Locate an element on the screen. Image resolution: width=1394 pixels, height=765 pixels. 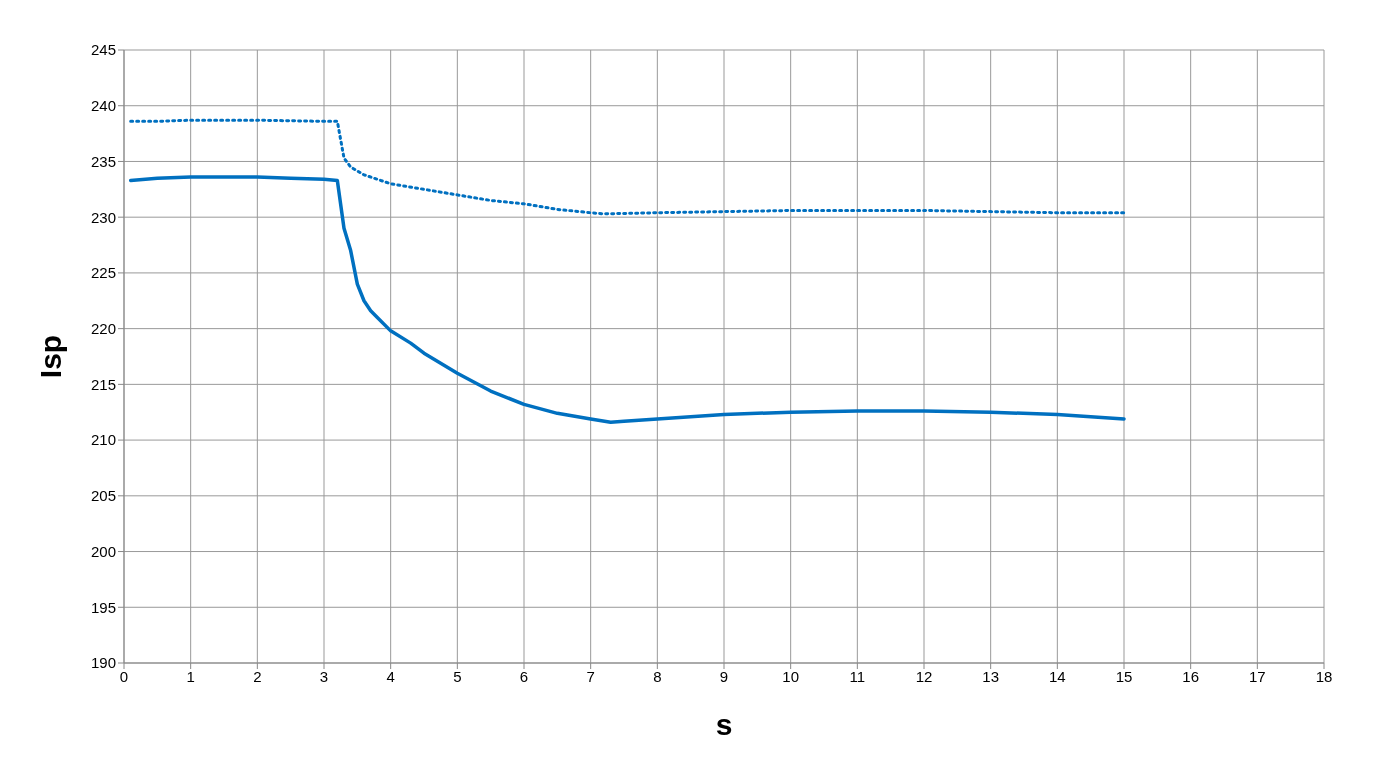
x-tick-label: 8 is located at coordinates (657, 676).